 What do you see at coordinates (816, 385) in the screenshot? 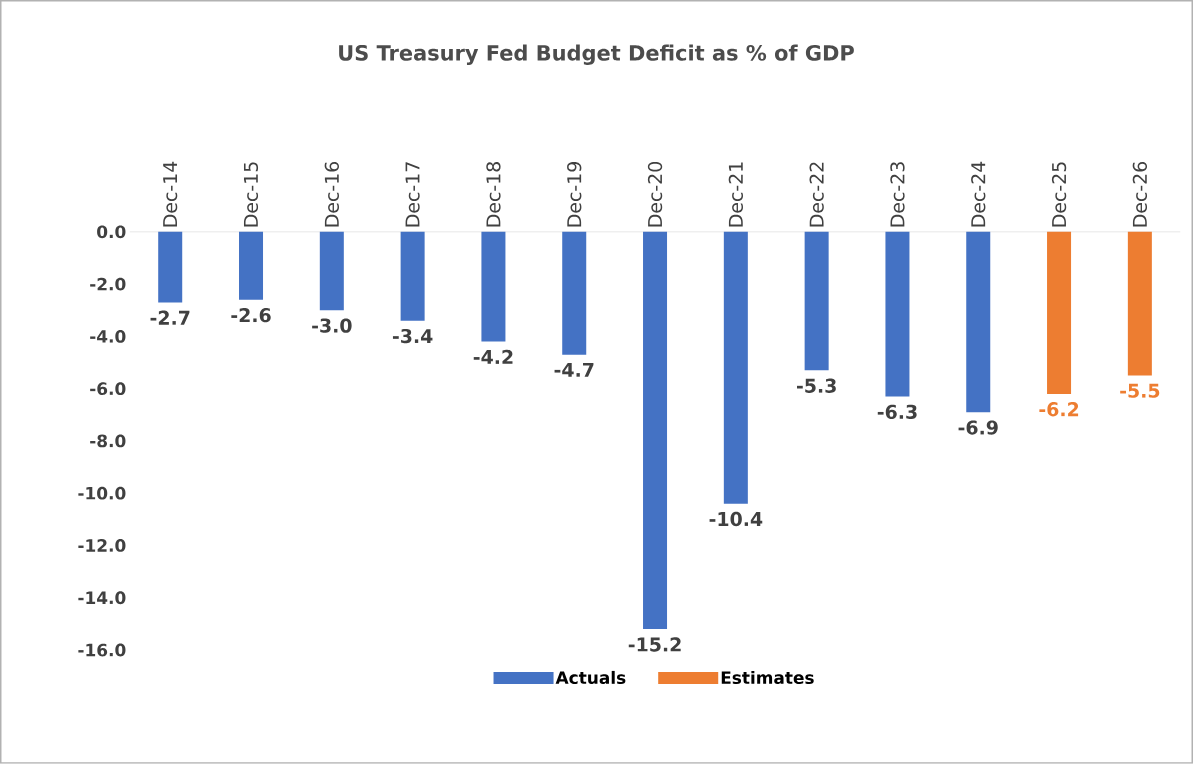
I see `data-label: -5.3` at bounding box center [816, 385].